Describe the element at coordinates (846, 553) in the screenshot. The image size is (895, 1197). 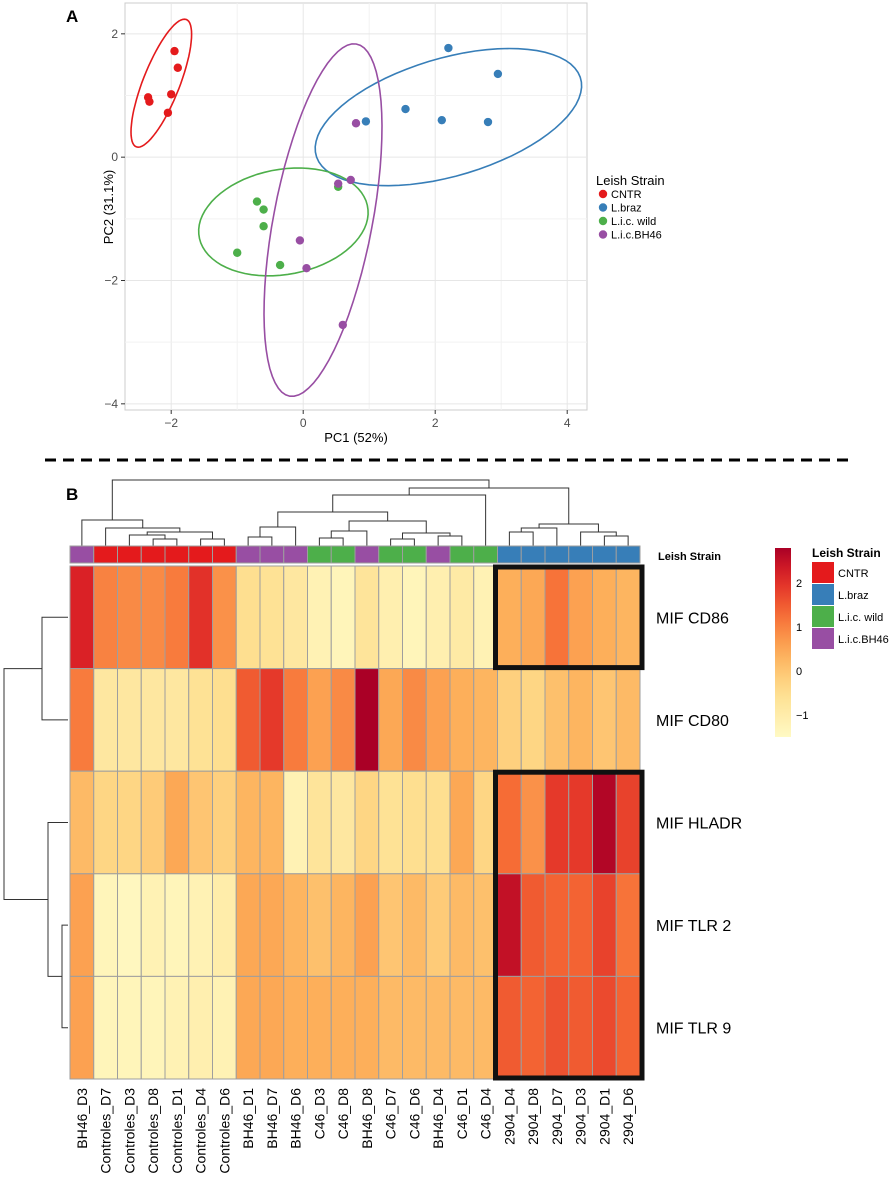
I see `strain-legend-title: Leish Strain` at that location.